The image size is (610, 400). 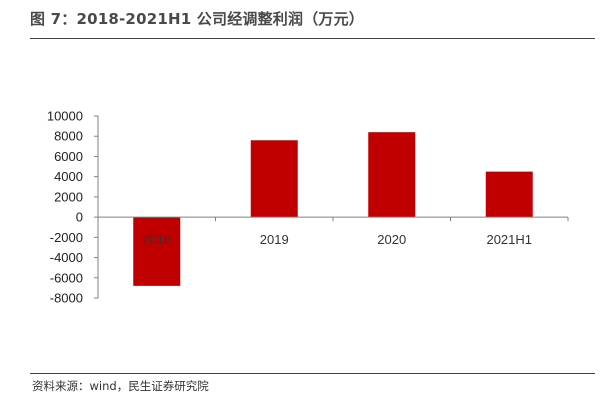 I want to click on x-category-label: 2021H1, so click(x=509, y=239).